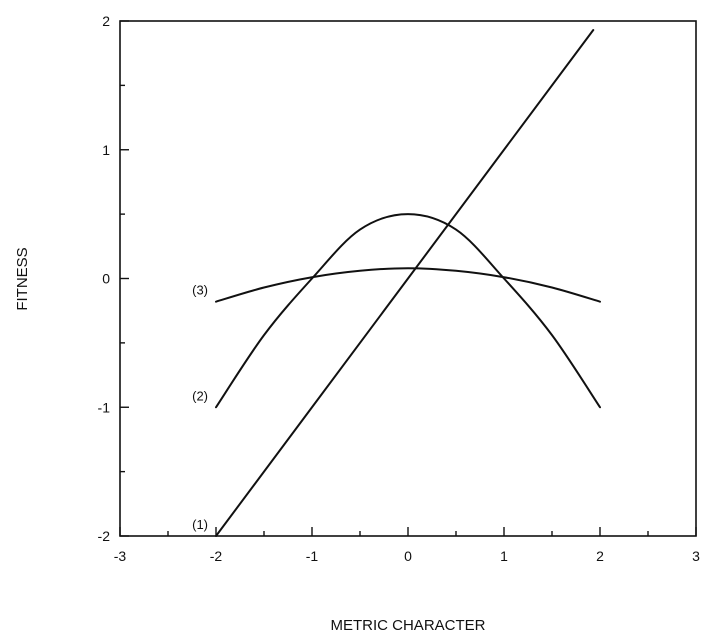 Image resolution: width=703 pixels, height=637 pixels. I want to click on y-tick-label: 0, so click(106, 279).